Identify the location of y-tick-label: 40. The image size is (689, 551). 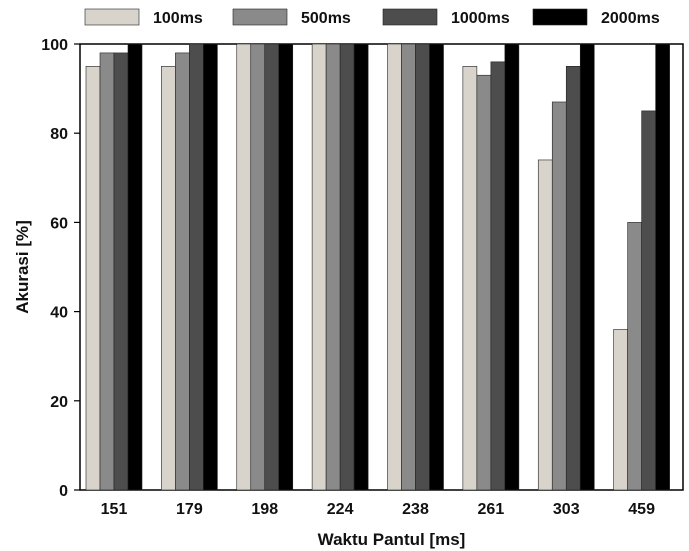
(59, 313).